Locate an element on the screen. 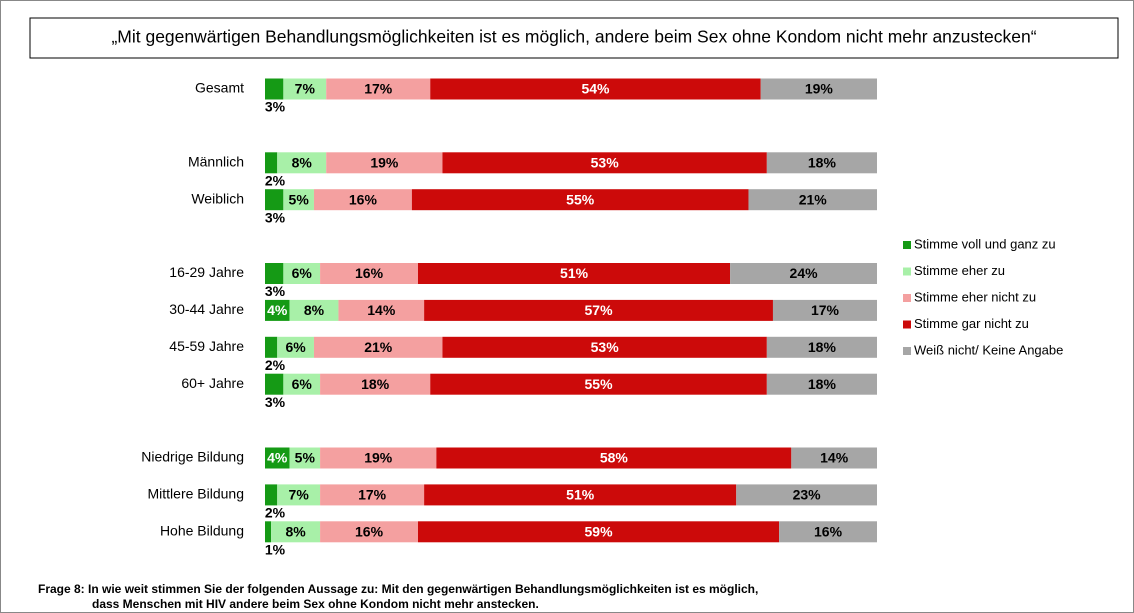 The height and width of the screenshot is (613, 1134). value-label: 23% is located at coordinates (807, 495).